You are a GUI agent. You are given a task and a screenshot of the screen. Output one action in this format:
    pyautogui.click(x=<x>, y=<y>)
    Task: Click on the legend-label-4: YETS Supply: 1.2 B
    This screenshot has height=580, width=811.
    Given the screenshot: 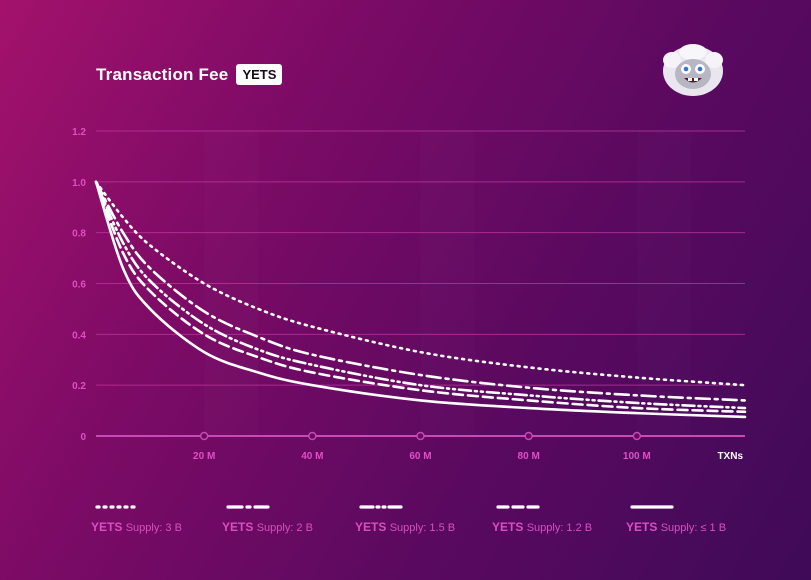 What is the action you would take?
    pyautogui.click(x=542, y=527)
    